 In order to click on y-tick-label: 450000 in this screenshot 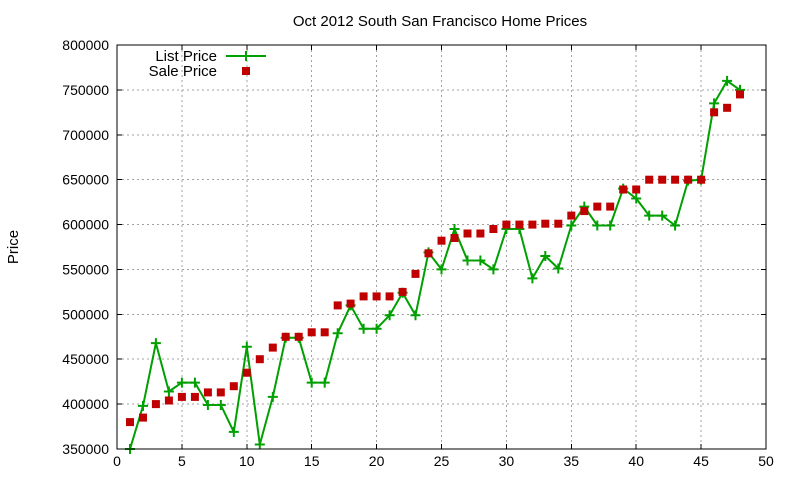, I will do `click(85, 359)`.